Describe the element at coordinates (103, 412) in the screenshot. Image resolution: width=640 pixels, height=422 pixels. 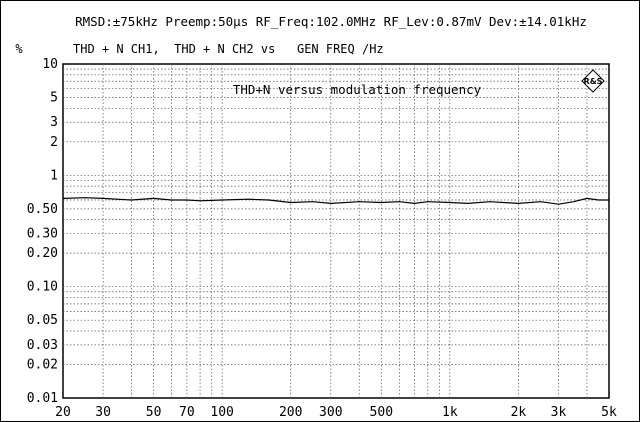
I see `x-tick-label: 30` at that location.